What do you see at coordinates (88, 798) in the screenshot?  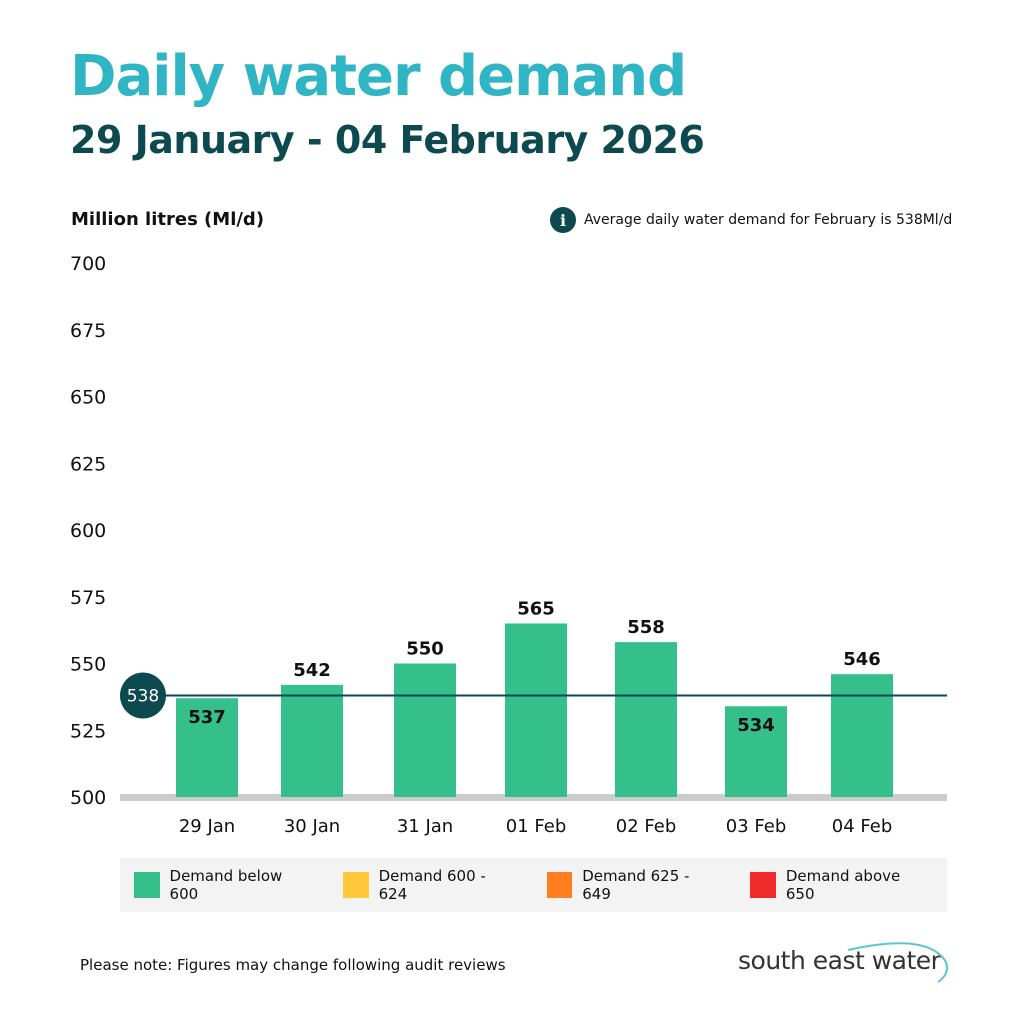 I see `y-tick-label: 500` at bounding box center [88, 798].